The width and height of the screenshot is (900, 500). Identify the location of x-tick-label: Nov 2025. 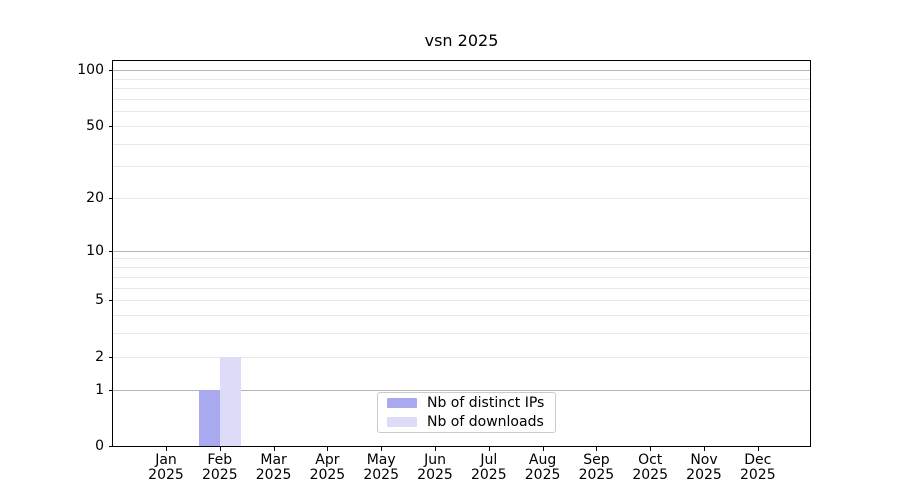
(704, 467).